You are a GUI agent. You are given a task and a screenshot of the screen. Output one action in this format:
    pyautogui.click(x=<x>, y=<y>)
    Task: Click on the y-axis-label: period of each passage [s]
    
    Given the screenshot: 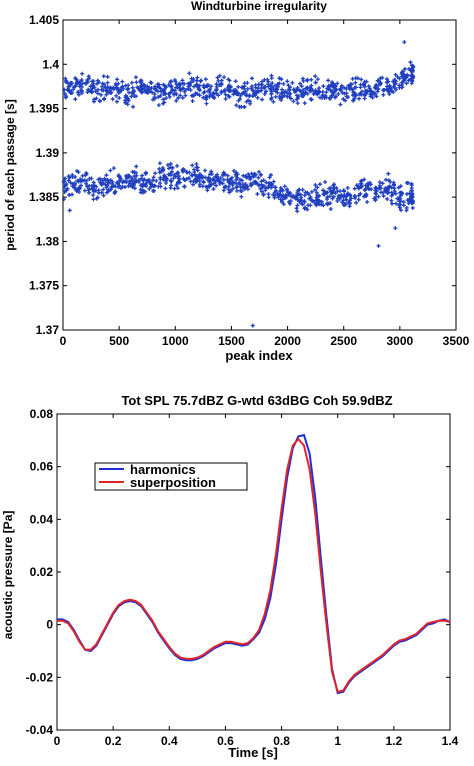 What is the action you would take?
    pyautogui.click(x=10, y=174)
    